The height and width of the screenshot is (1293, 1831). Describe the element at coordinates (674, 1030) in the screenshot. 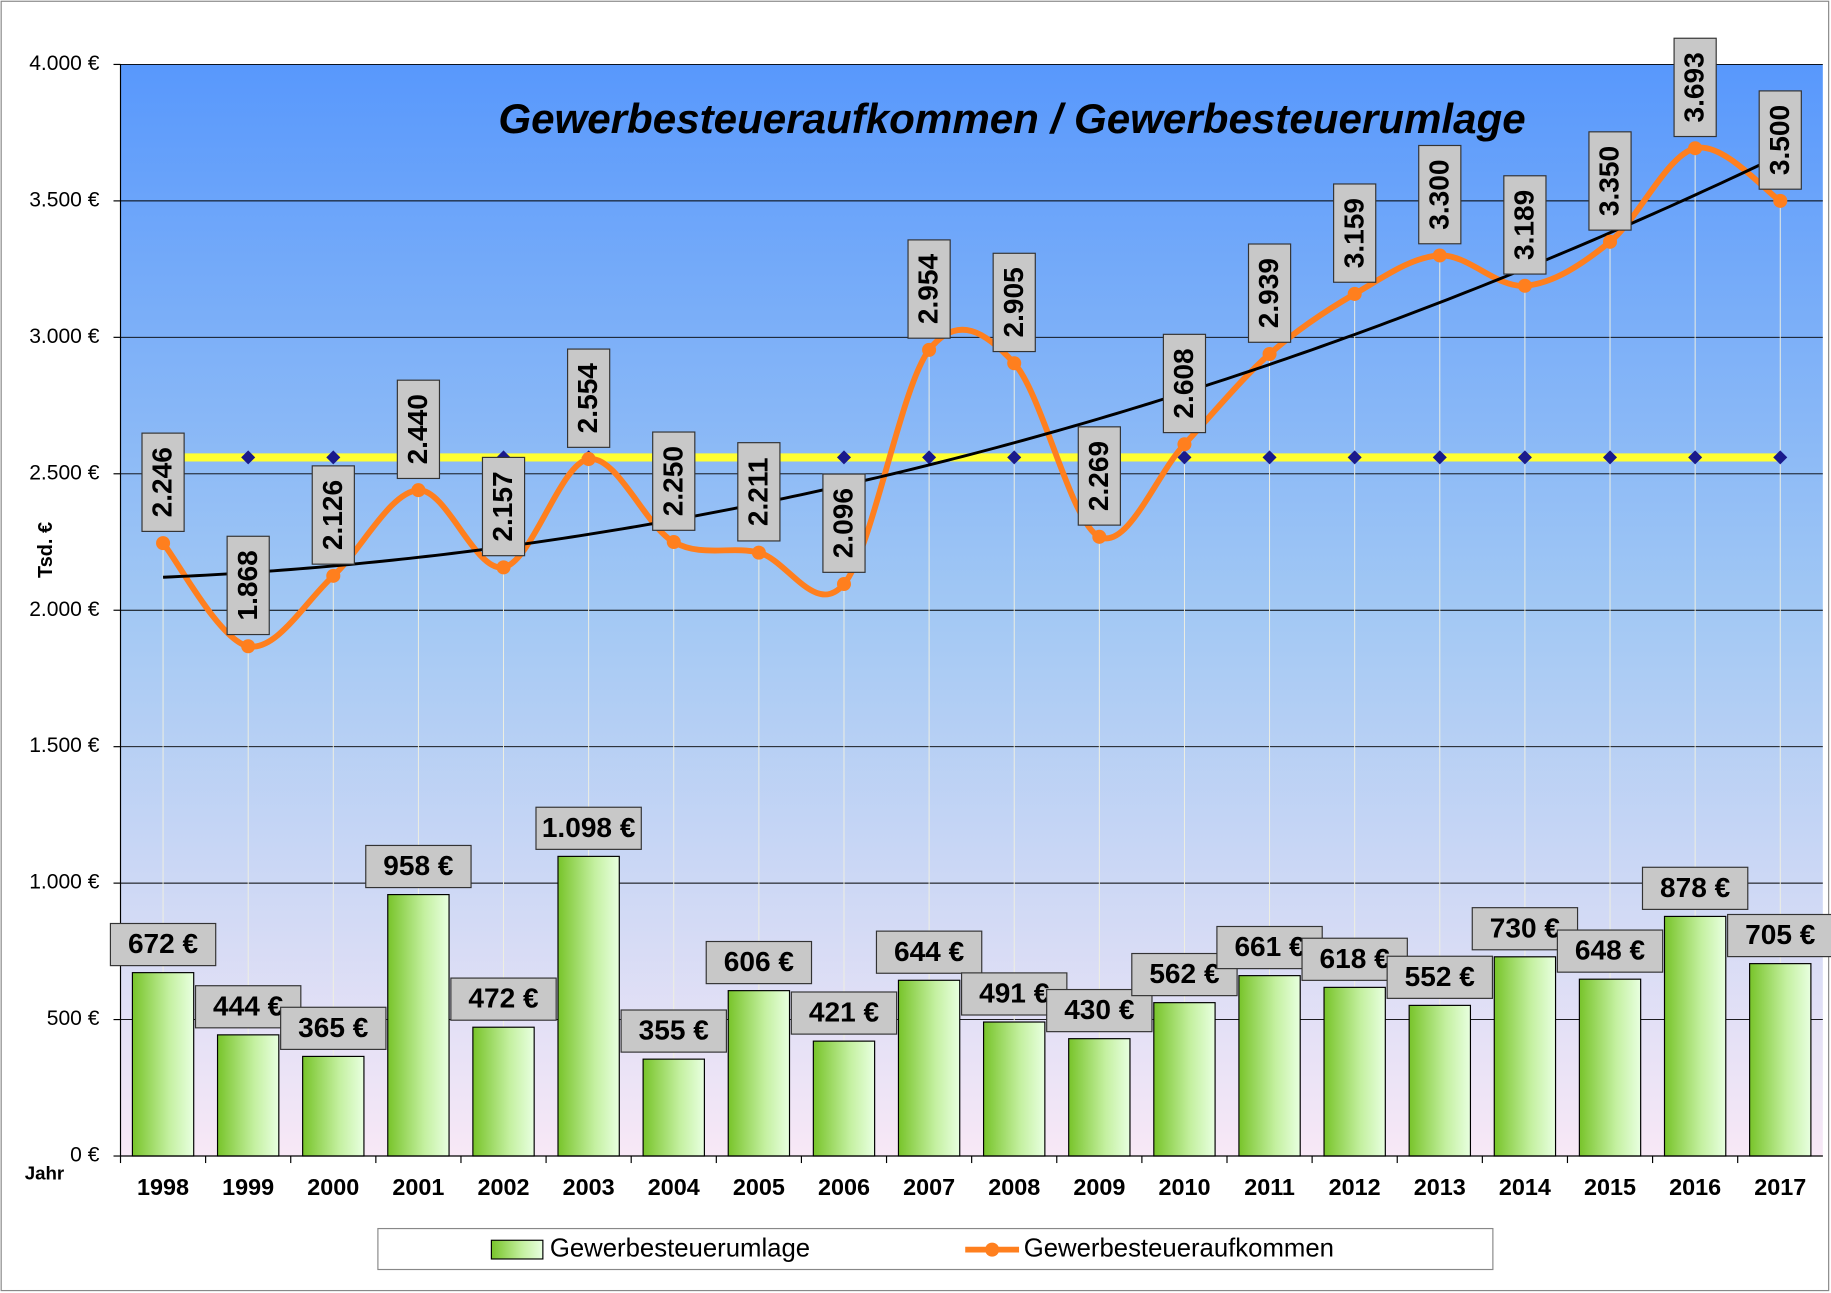

I see `value-label: 355 €` at that location.